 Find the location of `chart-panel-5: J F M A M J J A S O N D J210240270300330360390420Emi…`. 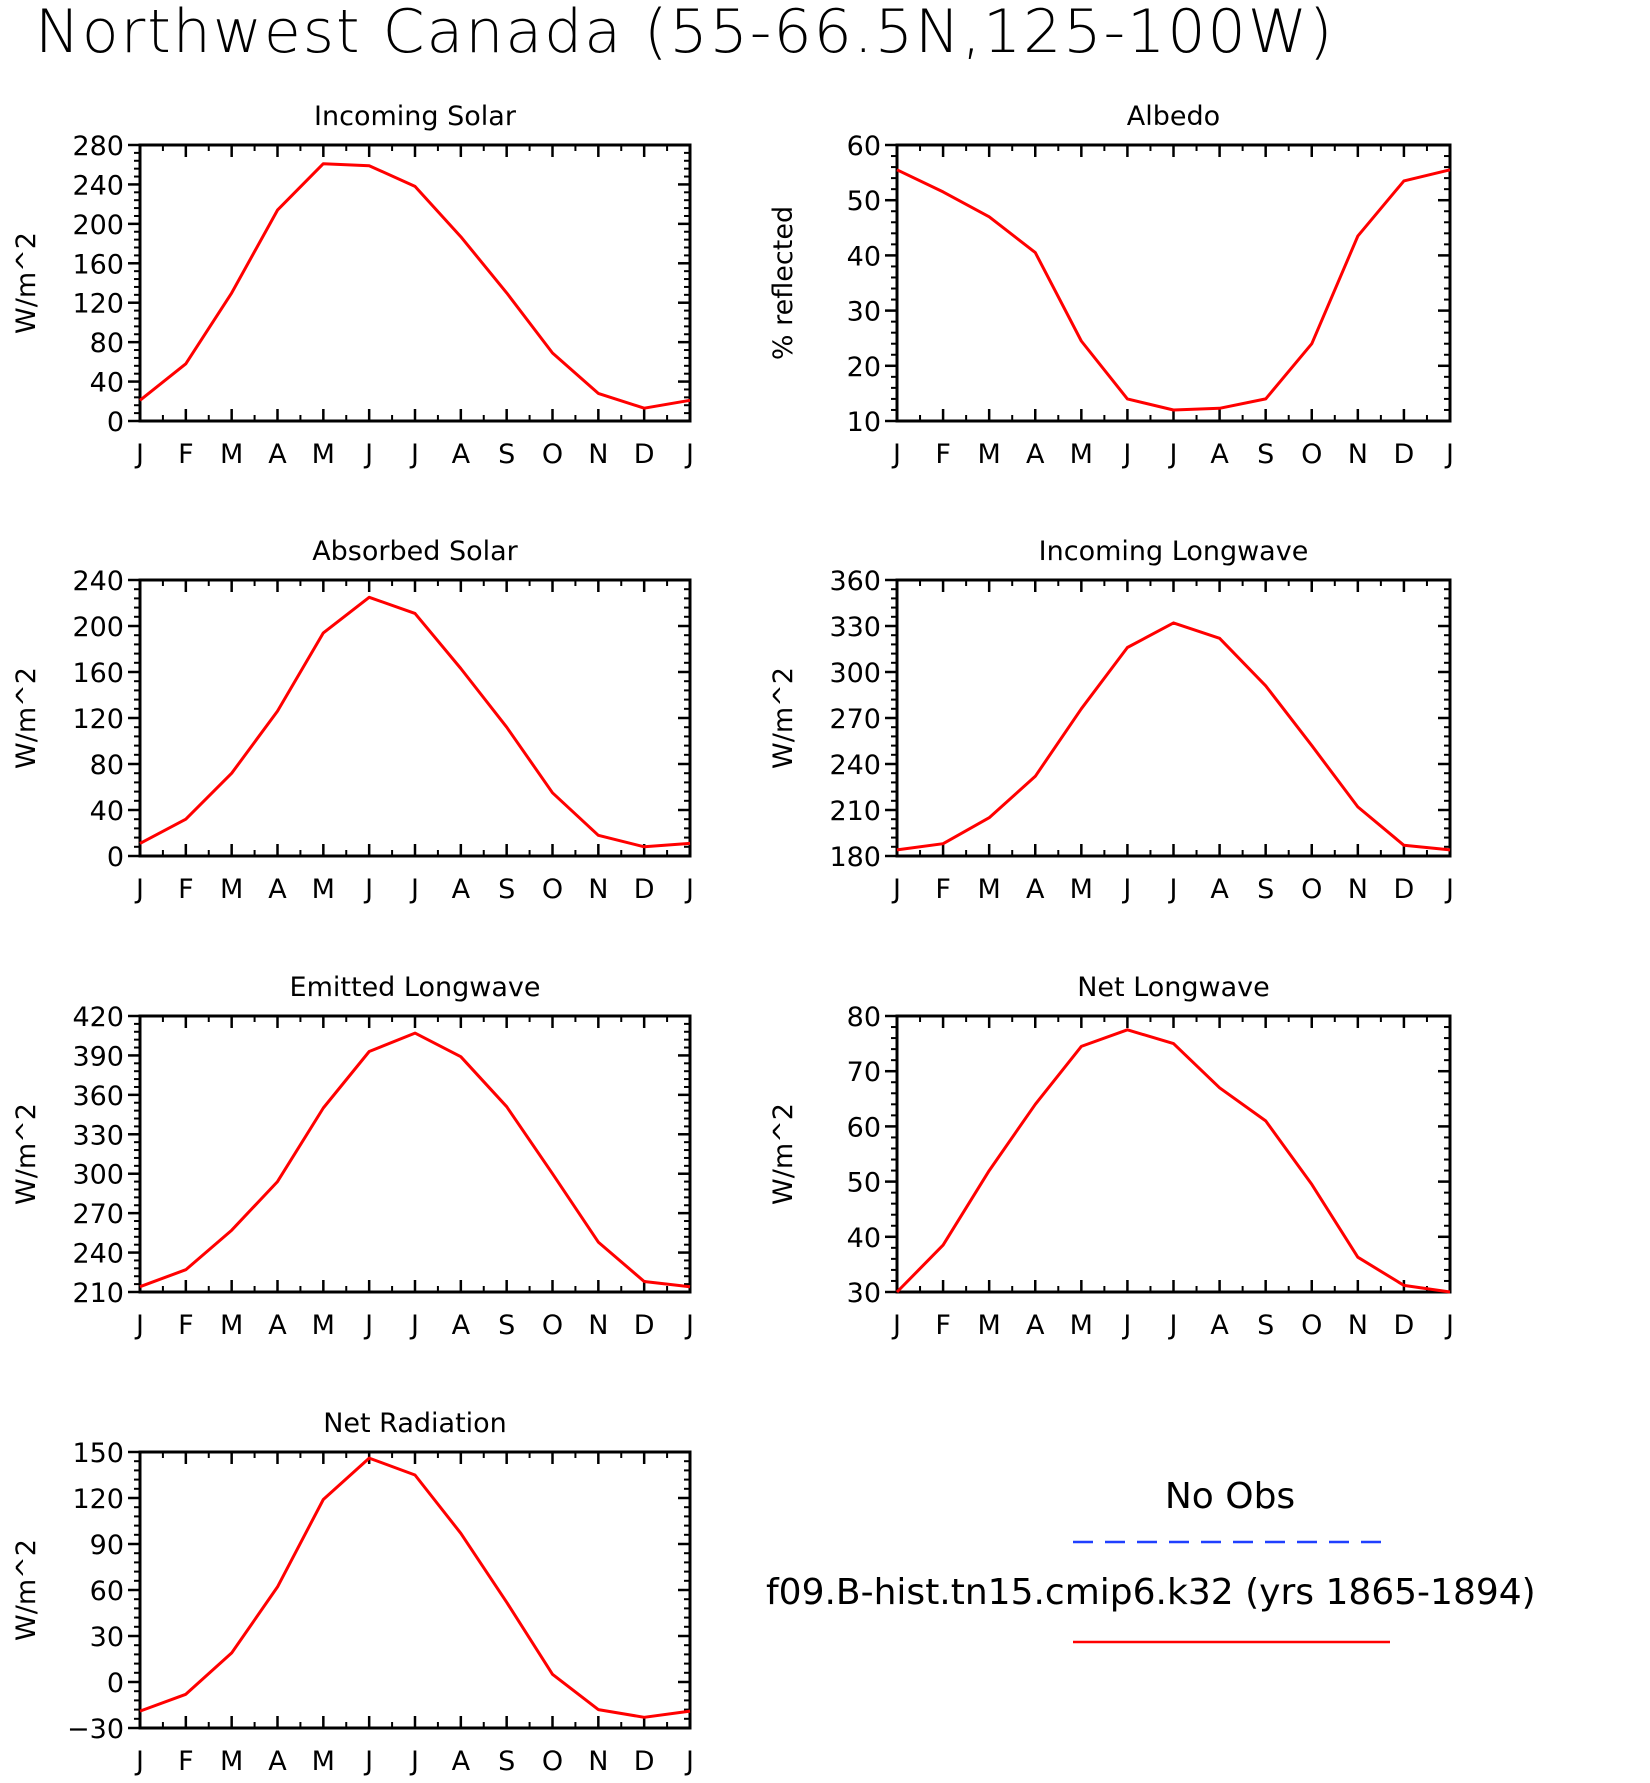

chart-panel-5: J F M A M J J A S O N D J210240270300330360390420Emi… is located at coordinates (352, 1156).